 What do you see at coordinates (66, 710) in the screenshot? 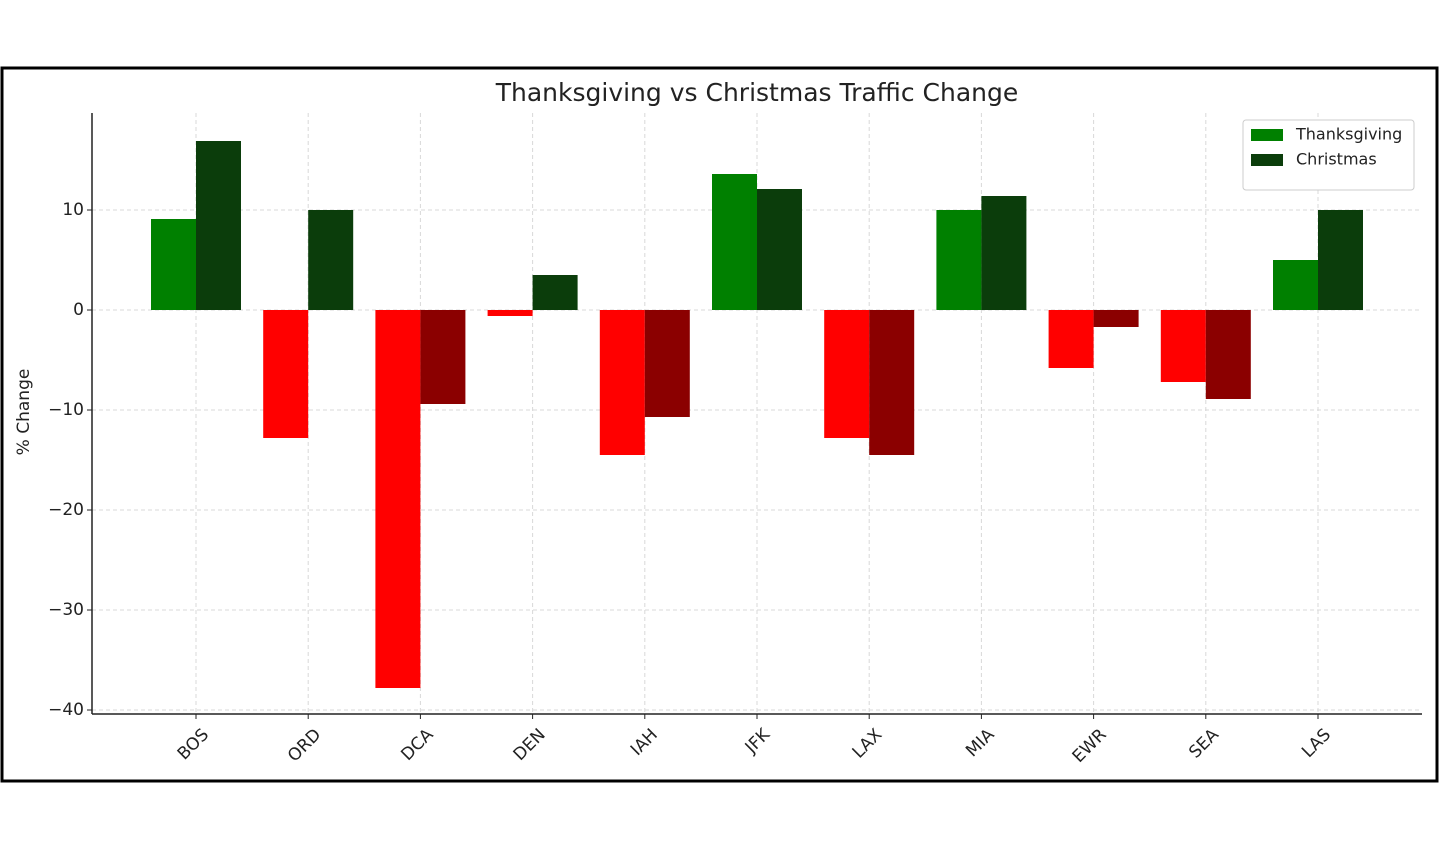
I see `y-tick-label: −40` at bounding box center [66, 710].